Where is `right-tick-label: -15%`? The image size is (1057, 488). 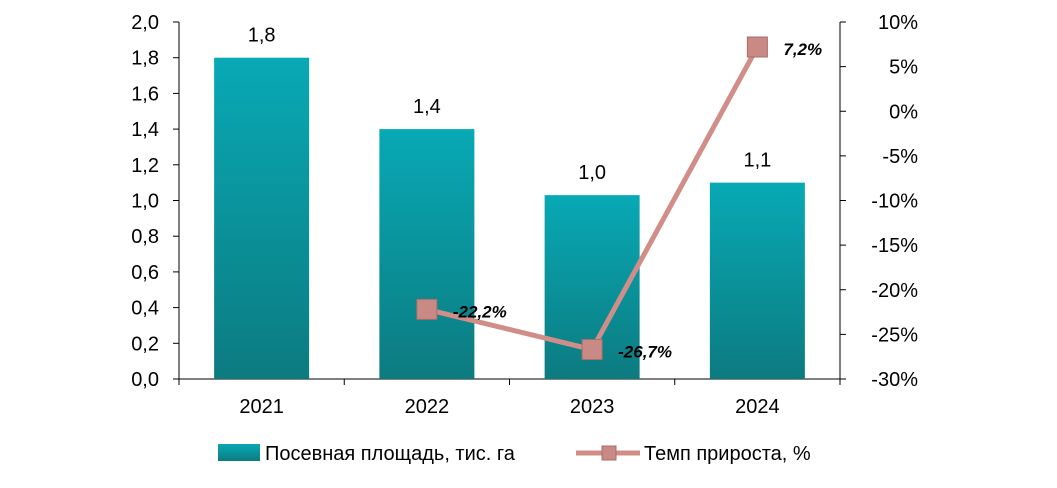 right-tick-label: -15% is located at coordinates (894, 246).